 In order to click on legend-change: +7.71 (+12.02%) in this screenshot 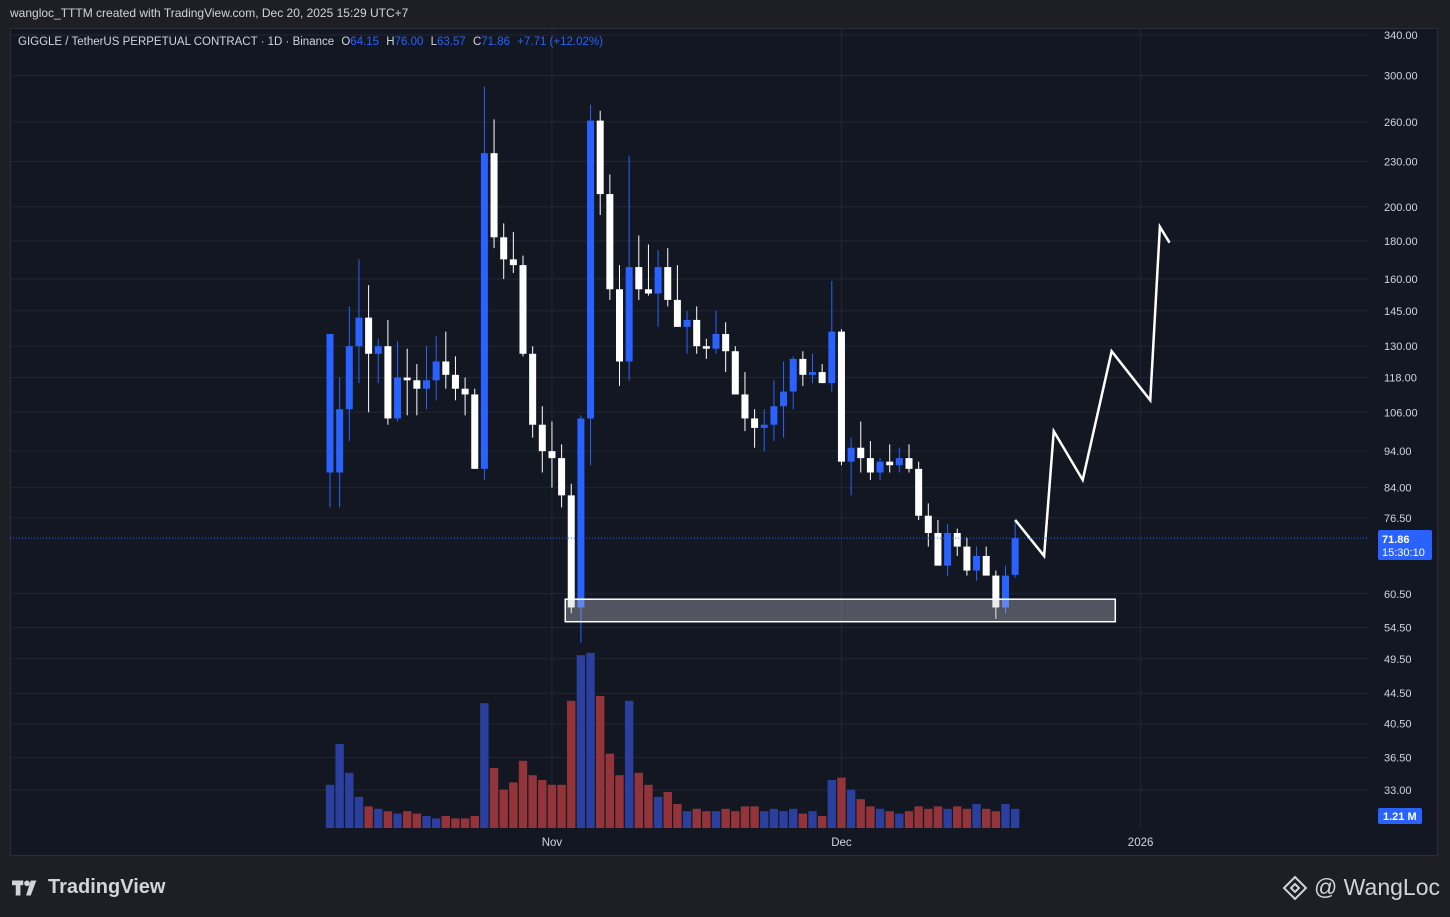, I will do `click(560, 42)`.